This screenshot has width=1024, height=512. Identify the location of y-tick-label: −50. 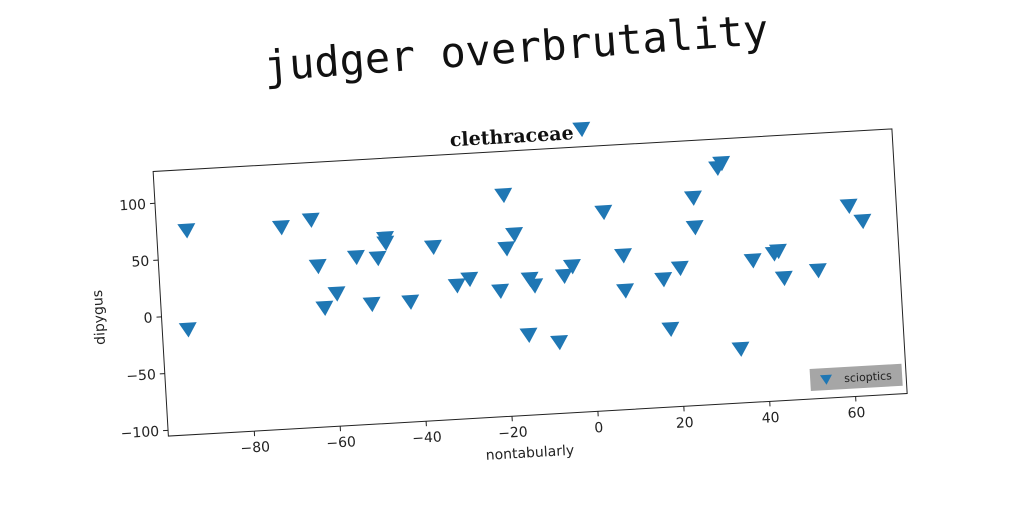
(141, 376).